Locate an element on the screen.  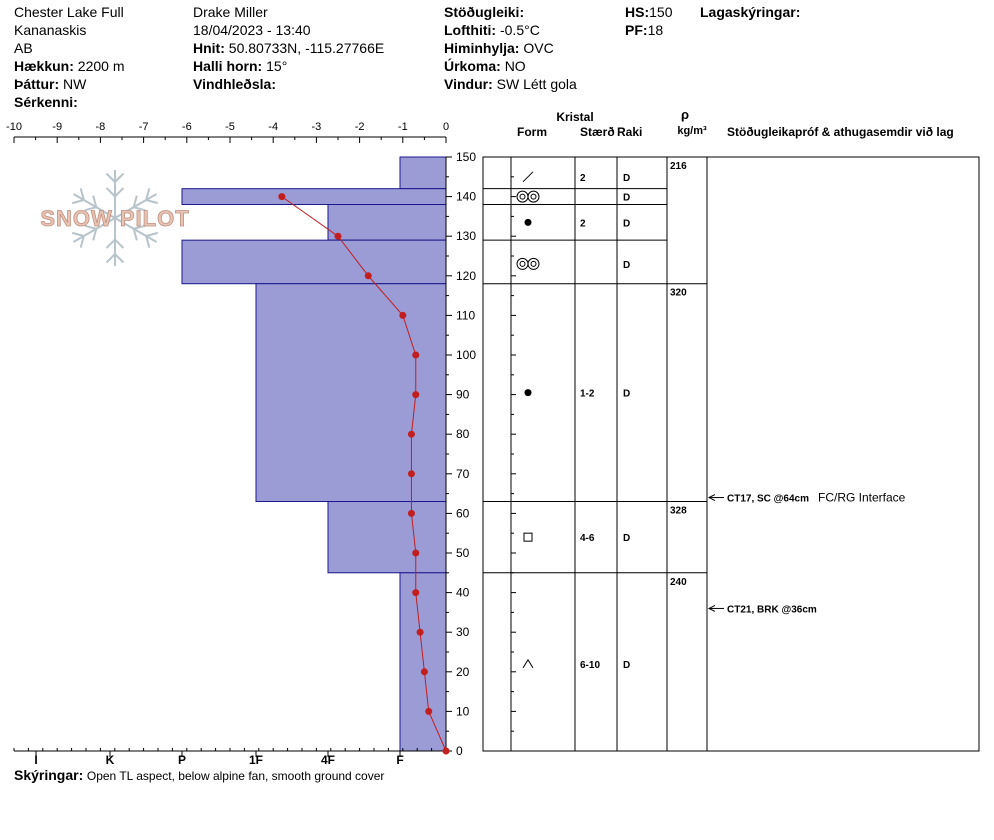
height-tick-label: 70 is located at coordinates (463, 474).